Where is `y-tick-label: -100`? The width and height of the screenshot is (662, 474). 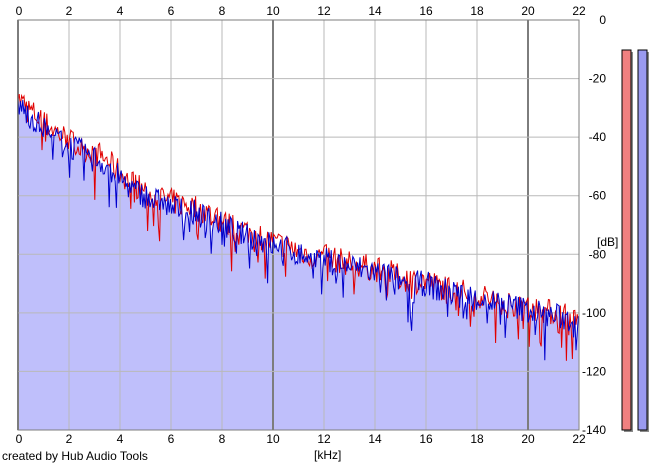 y-tick-label: -100 is located at coordinates (594, 313).